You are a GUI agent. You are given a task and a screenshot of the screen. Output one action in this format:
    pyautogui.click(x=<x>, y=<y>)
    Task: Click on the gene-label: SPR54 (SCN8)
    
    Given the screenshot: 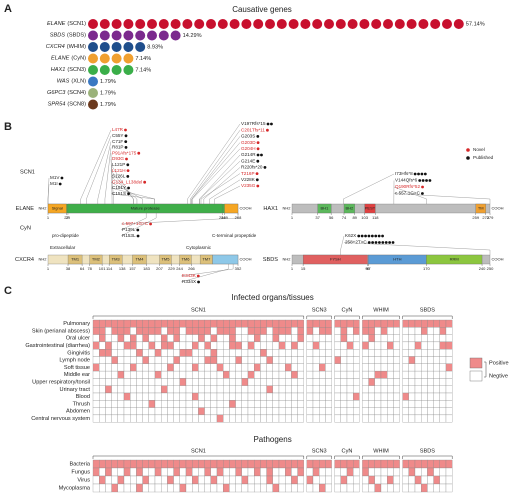 What is the action you would take?
    pyautogui.click(x=67, y=105)
    